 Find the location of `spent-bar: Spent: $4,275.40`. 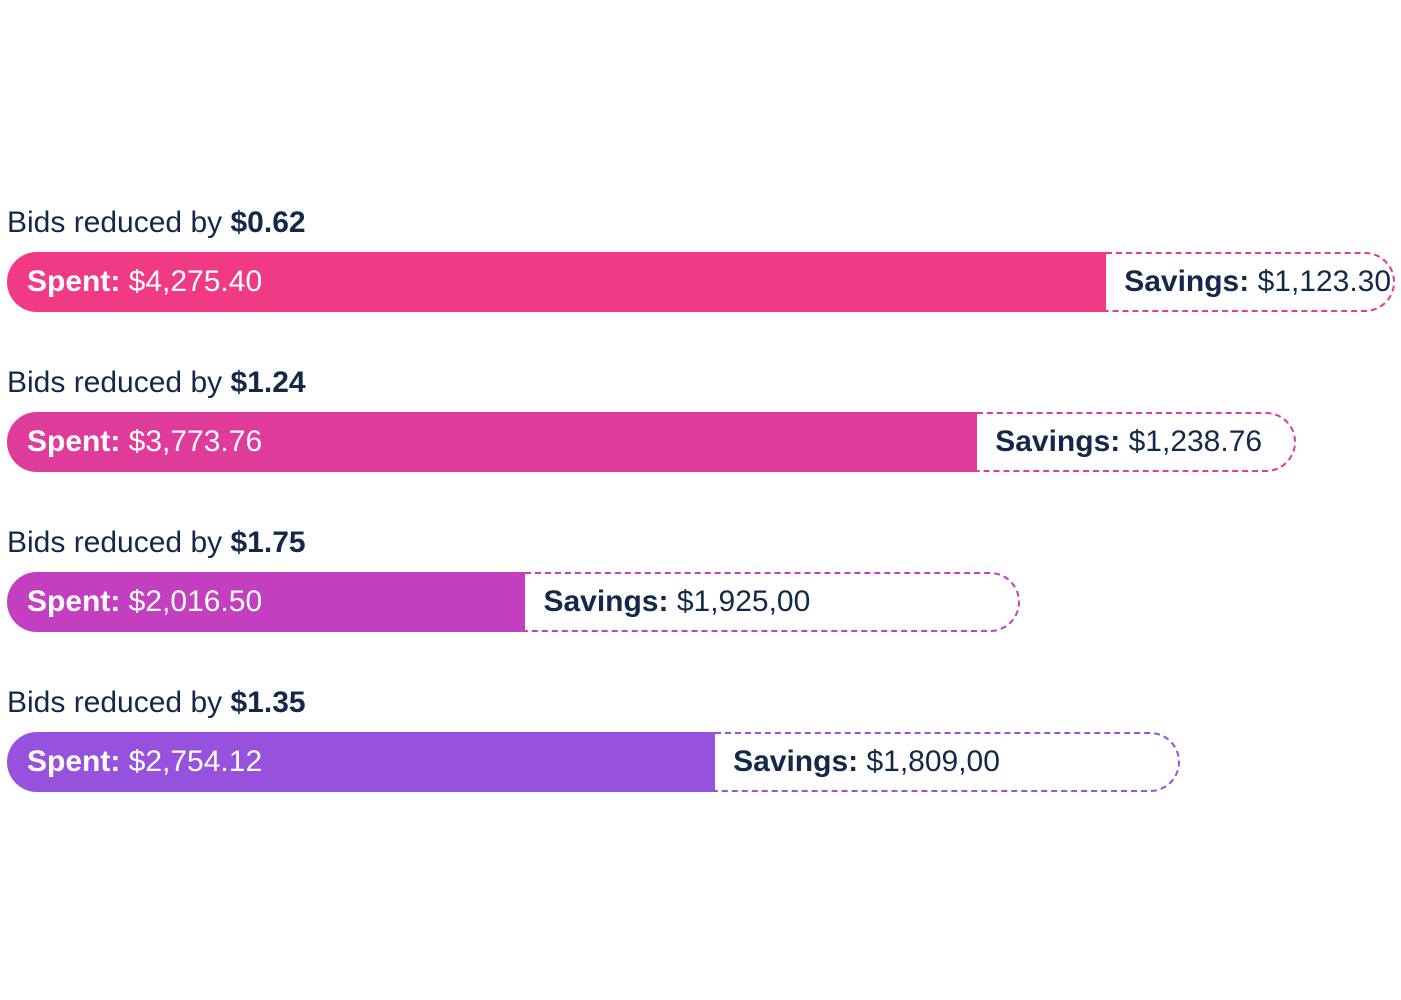

spent-bar: Spent: $4,275.40 is located at coordinates (557, 282).